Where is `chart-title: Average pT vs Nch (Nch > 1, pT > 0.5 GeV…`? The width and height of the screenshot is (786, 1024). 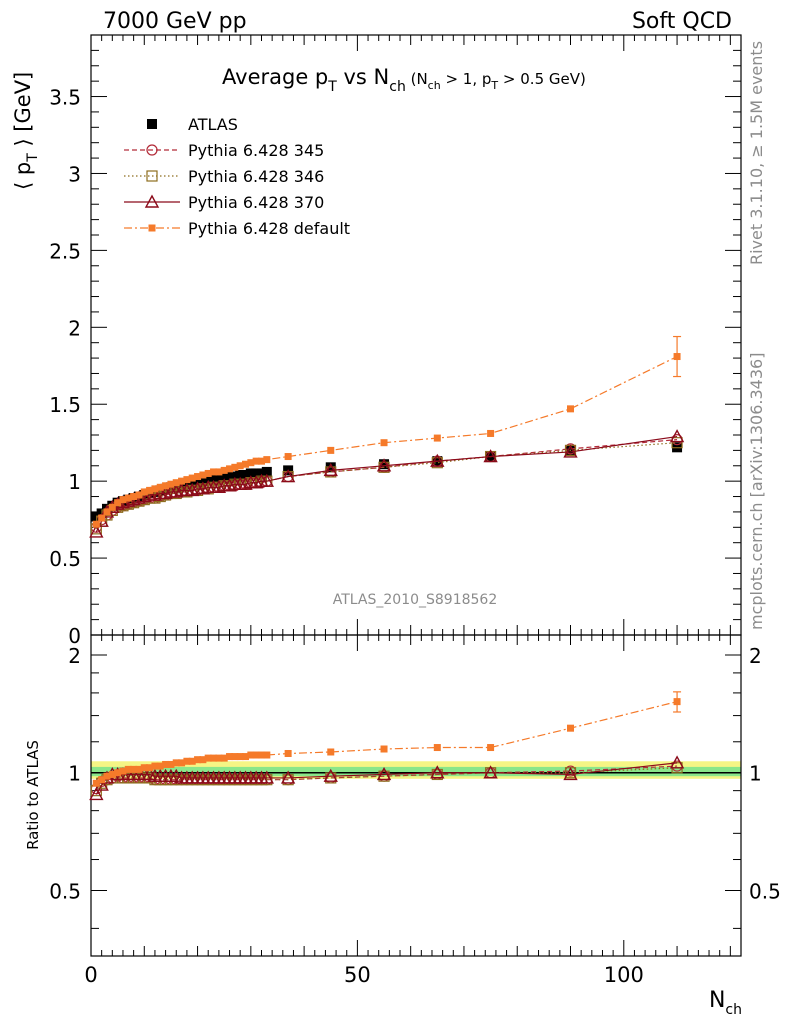
chart-title: Average pT vs Nch (Nch > 1, pT > 0.5 GeV… is located at coordinates (404, 80).